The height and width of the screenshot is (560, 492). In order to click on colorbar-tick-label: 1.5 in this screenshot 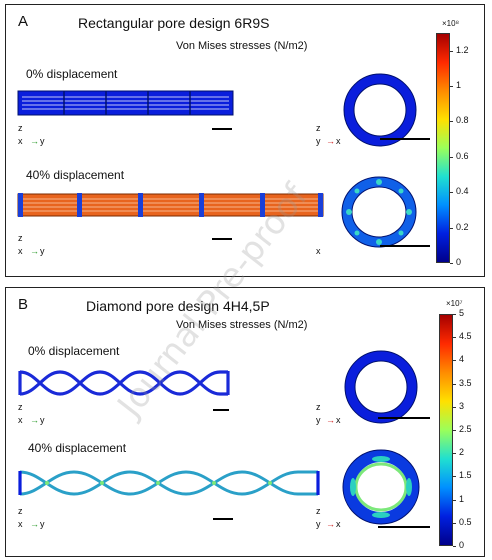, I will do `click(465, 475)`.